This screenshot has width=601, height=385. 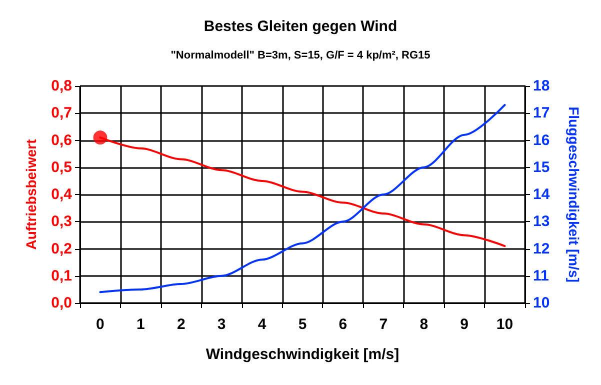 I want to click on x-tick-label: 5, so click(x=302, y=324).